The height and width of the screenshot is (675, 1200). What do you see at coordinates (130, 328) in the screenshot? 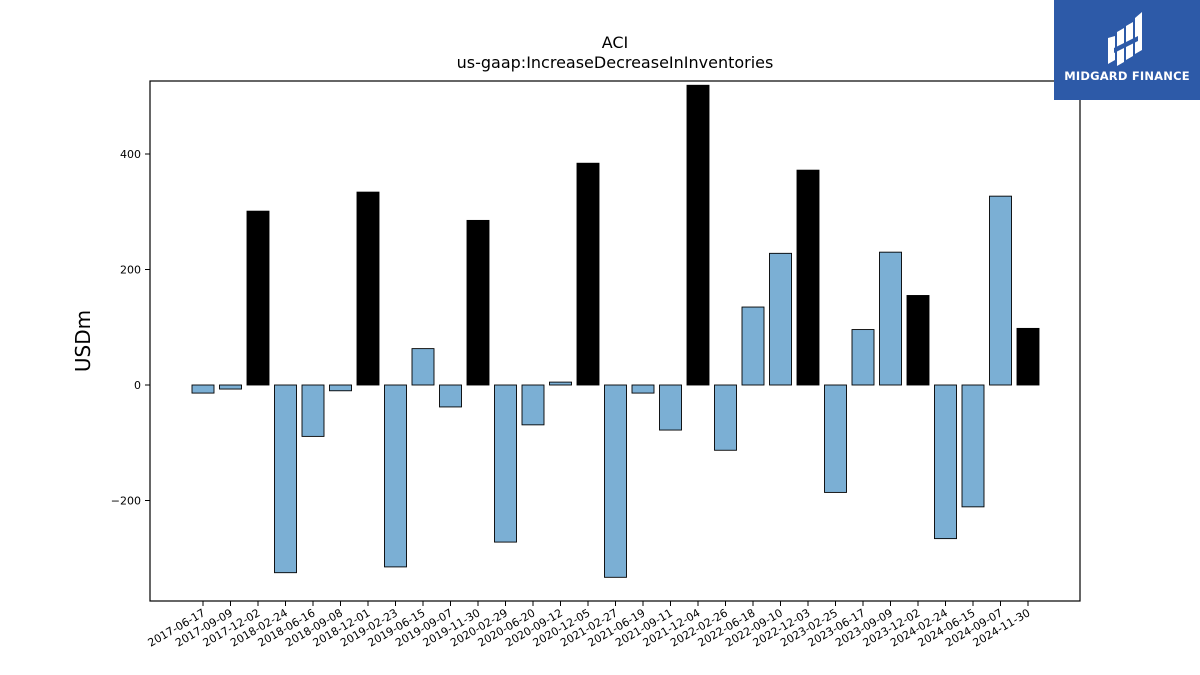
I see `y-axis-ticks: −200 0 200 400` at bounding box center [130, 328].